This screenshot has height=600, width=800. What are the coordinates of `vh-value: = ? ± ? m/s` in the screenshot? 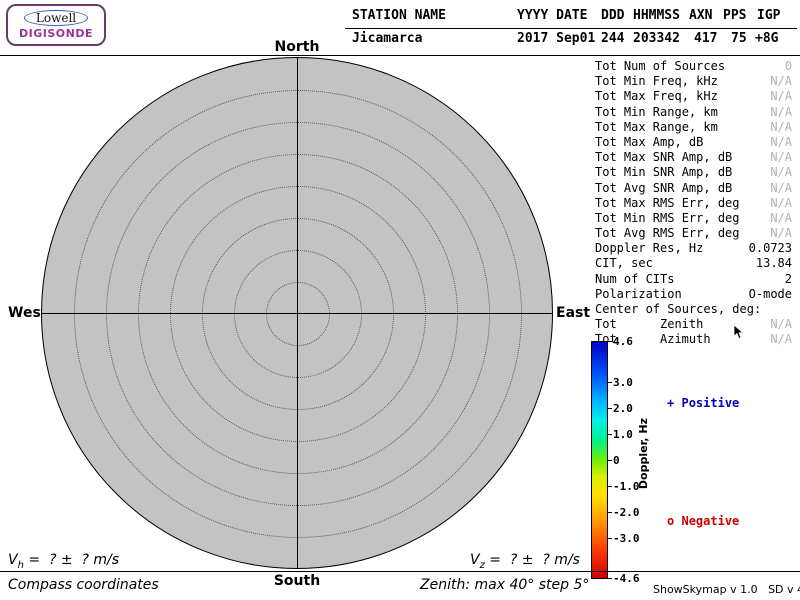 It's located at (71, 560).